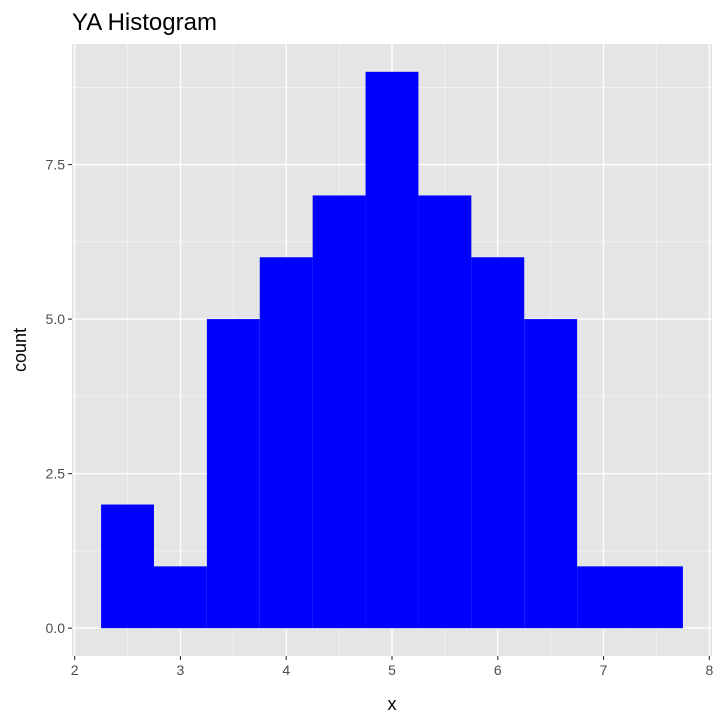  What do you see at coordinates (20, 350) in the screenshot?
I see `y-axis-title: count` at bounding box center [20, 350].